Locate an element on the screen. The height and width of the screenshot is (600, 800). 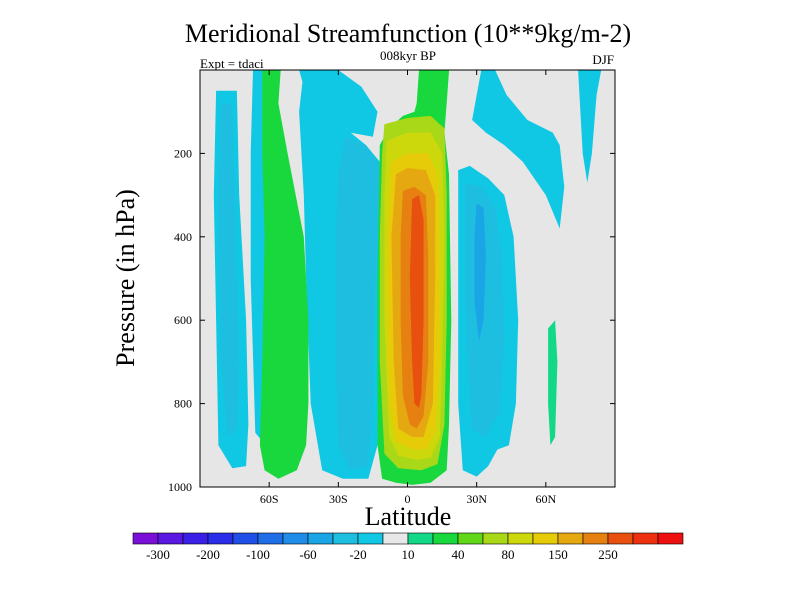
chart-title: Meridional Streamfunction (10**9kg/m-2) is located at coordinates (408, 33).